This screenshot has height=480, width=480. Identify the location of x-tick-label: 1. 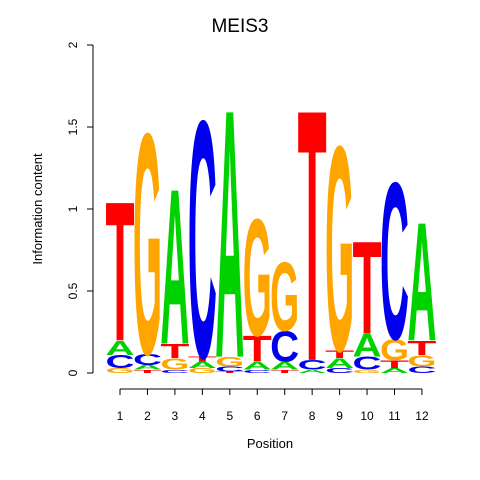
(120, 416).